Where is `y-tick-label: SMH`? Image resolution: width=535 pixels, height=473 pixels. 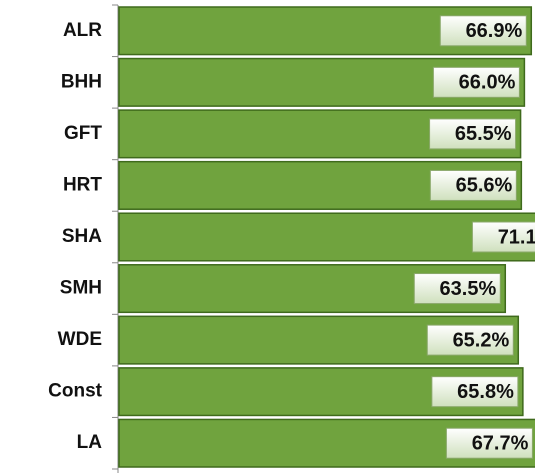 y-tick-label: SMH is located at coordinates (81, 288).